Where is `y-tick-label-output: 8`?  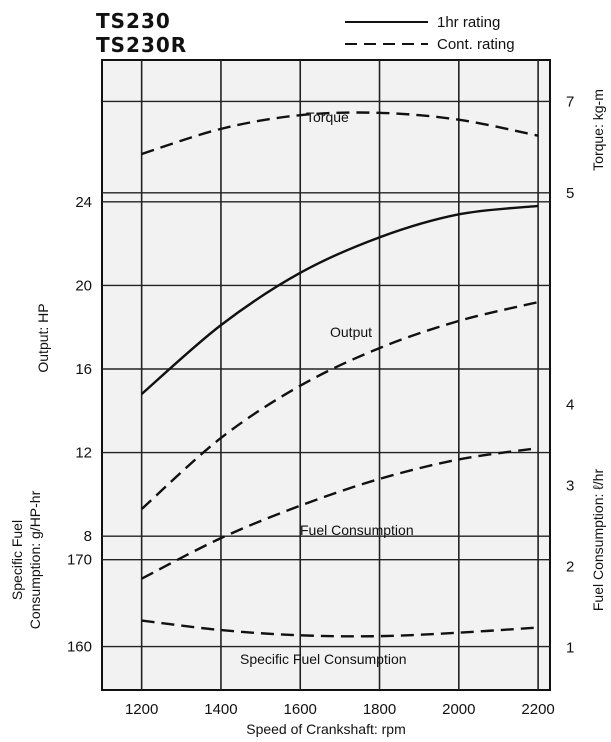 y-tick-label-output: 8 is located at coordinates (88, 536).